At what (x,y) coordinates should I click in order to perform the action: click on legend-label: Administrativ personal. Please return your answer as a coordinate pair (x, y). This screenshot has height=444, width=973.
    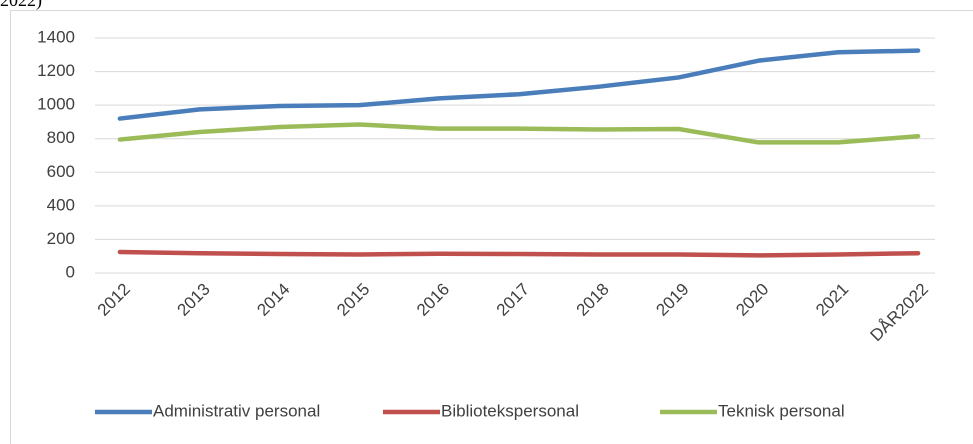
    Looking at the image, I should click on (236, 410).